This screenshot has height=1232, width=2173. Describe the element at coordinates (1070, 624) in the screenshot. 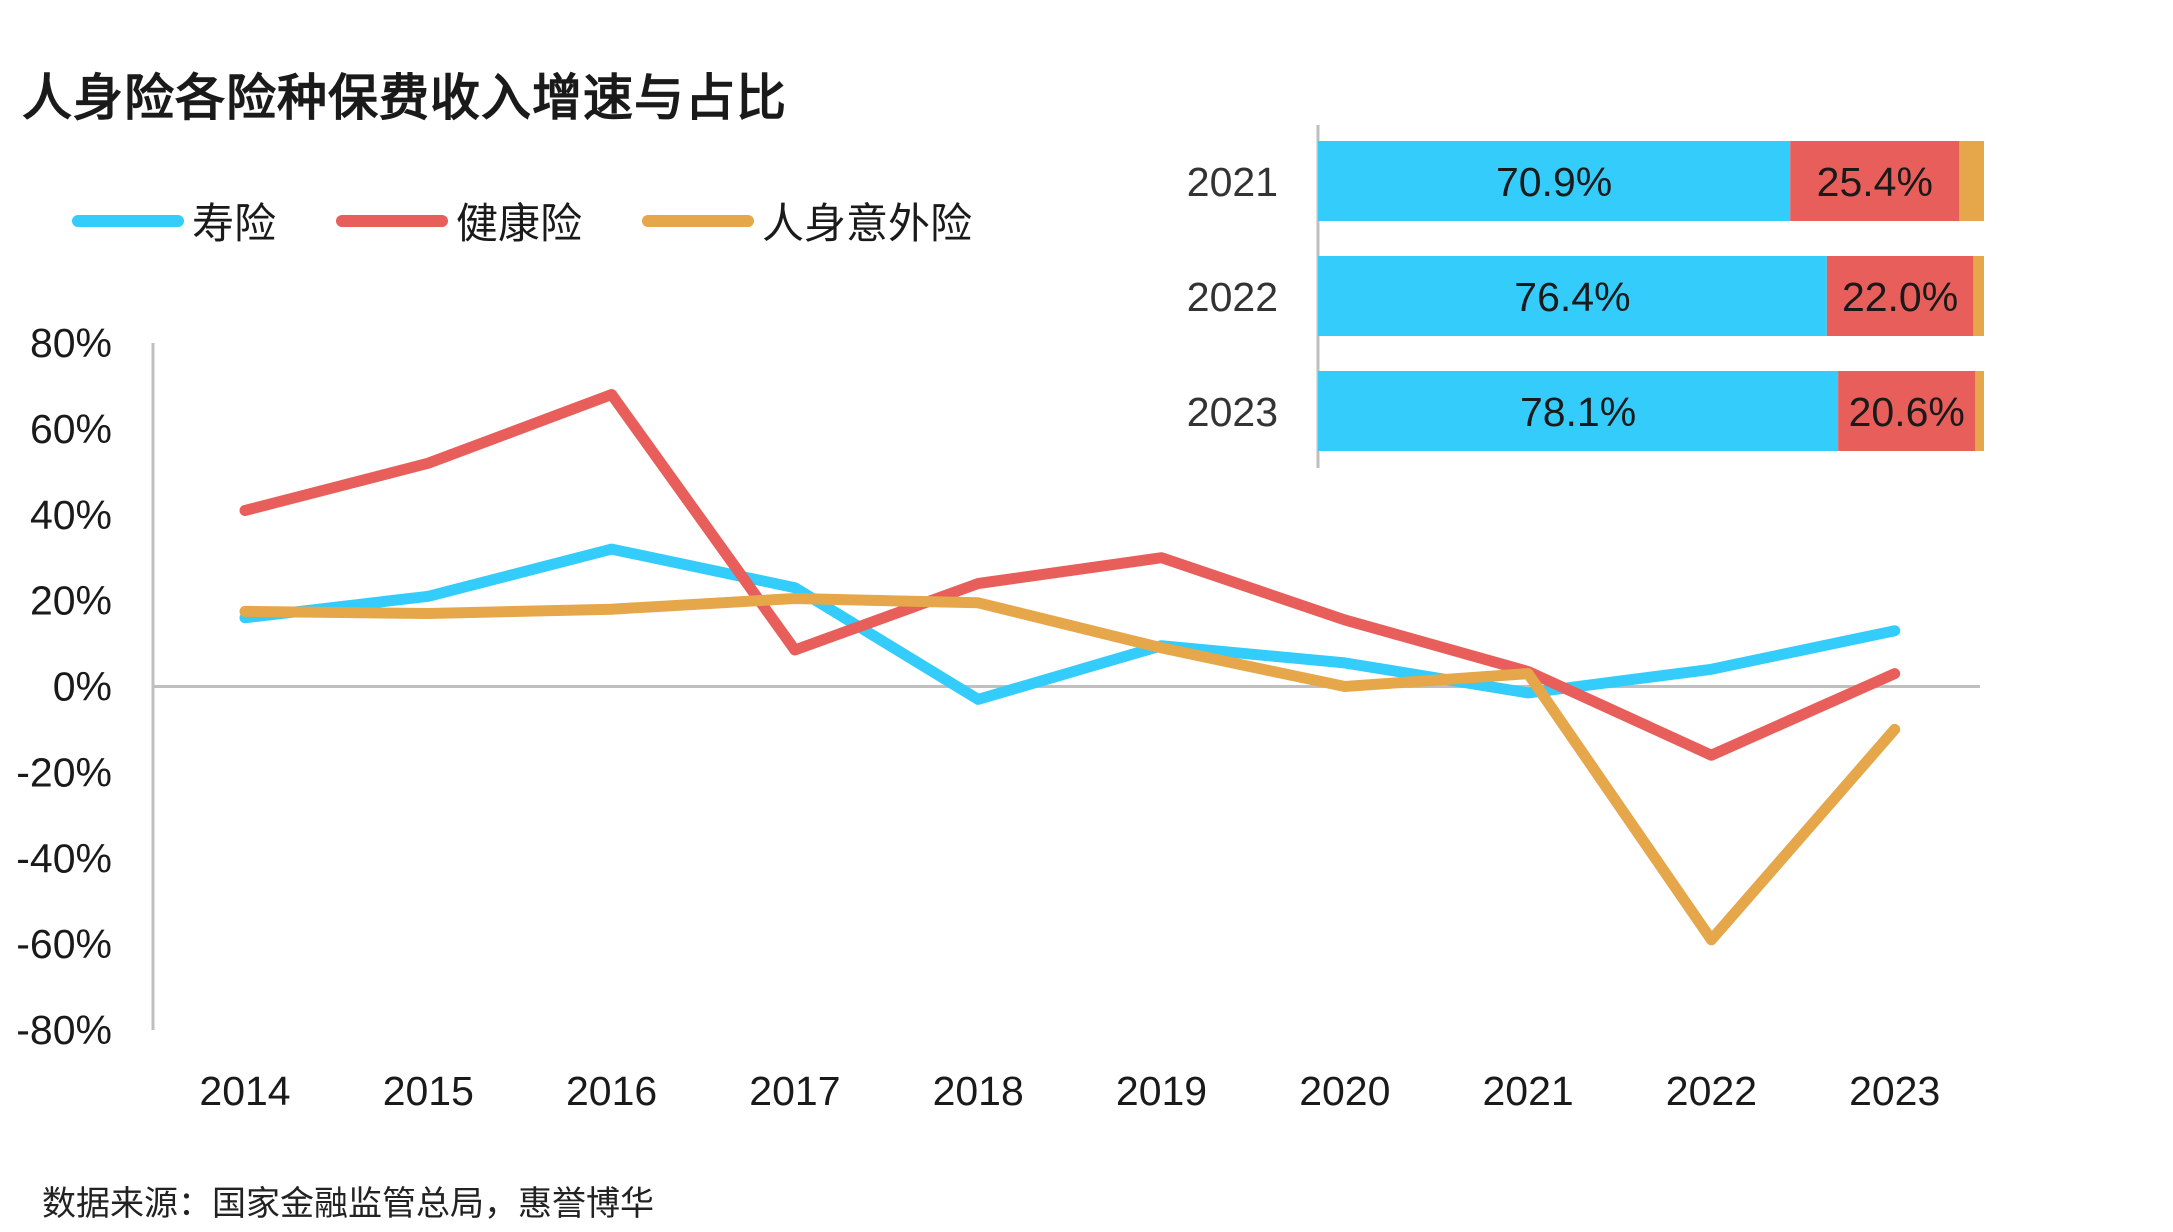

I see `series-line-life` at that location.